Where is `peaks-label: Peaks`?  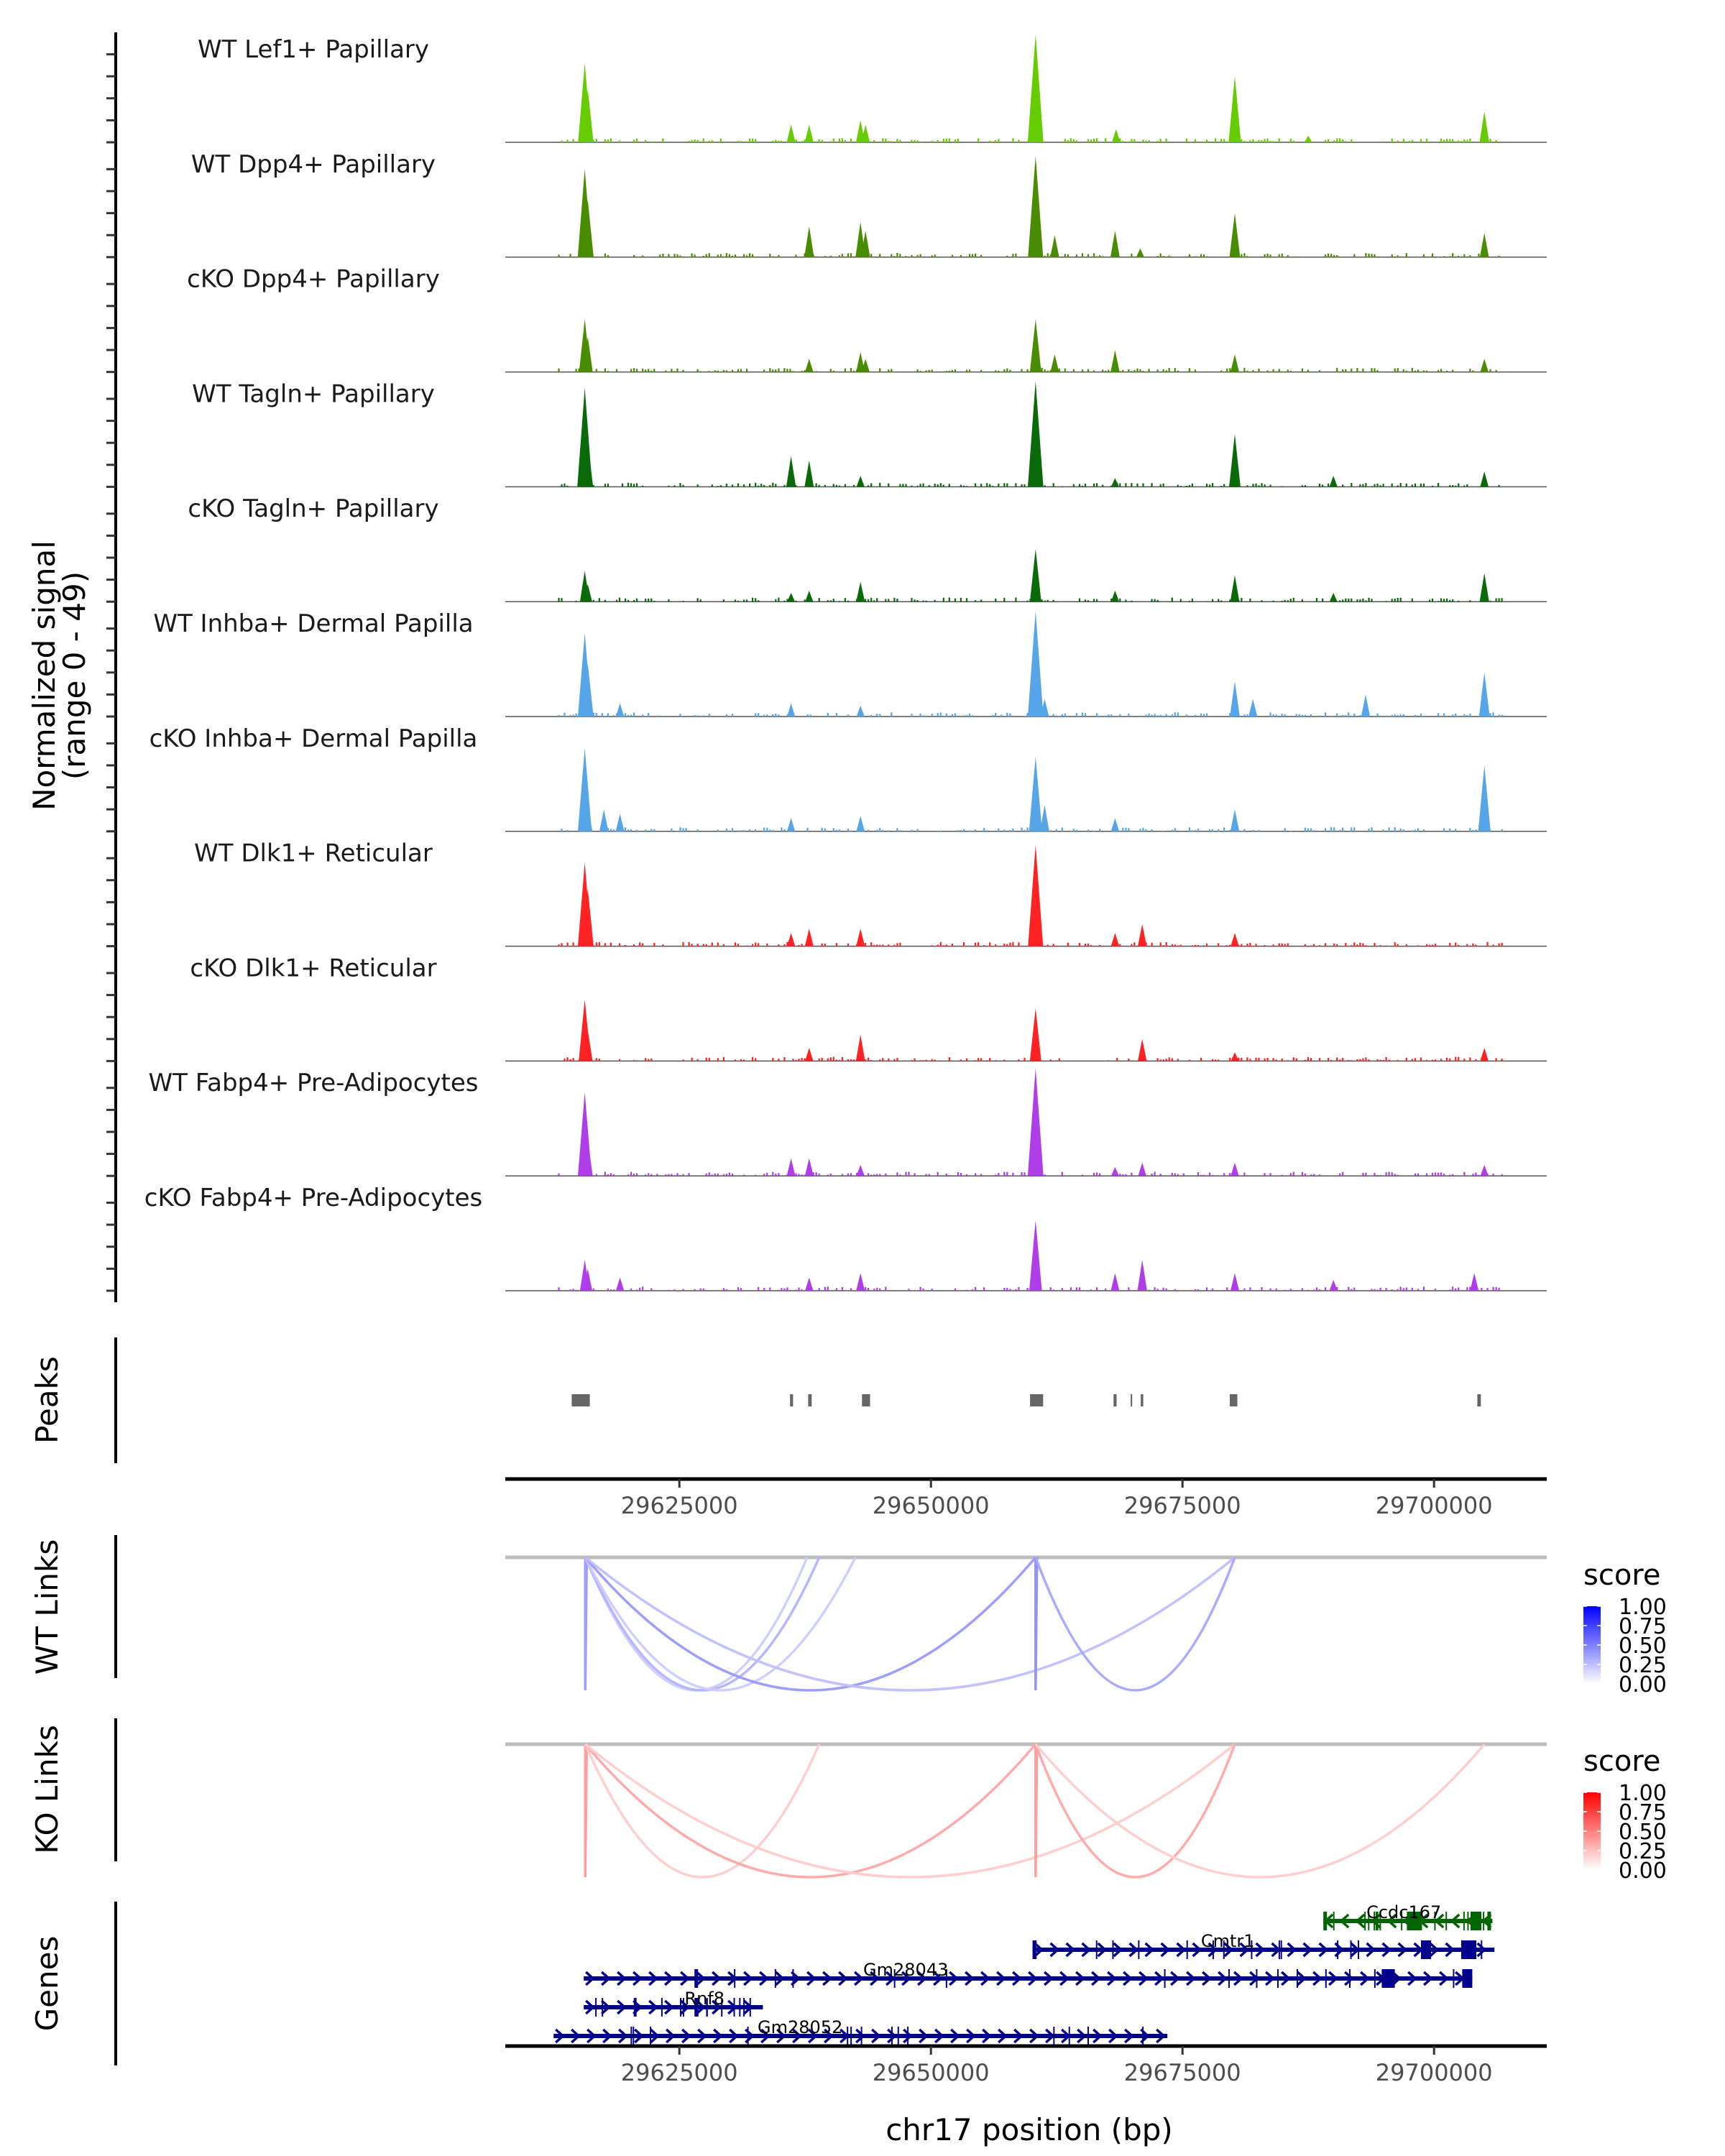
peaks-label: Peaks is located at coordinates (47, 1400).